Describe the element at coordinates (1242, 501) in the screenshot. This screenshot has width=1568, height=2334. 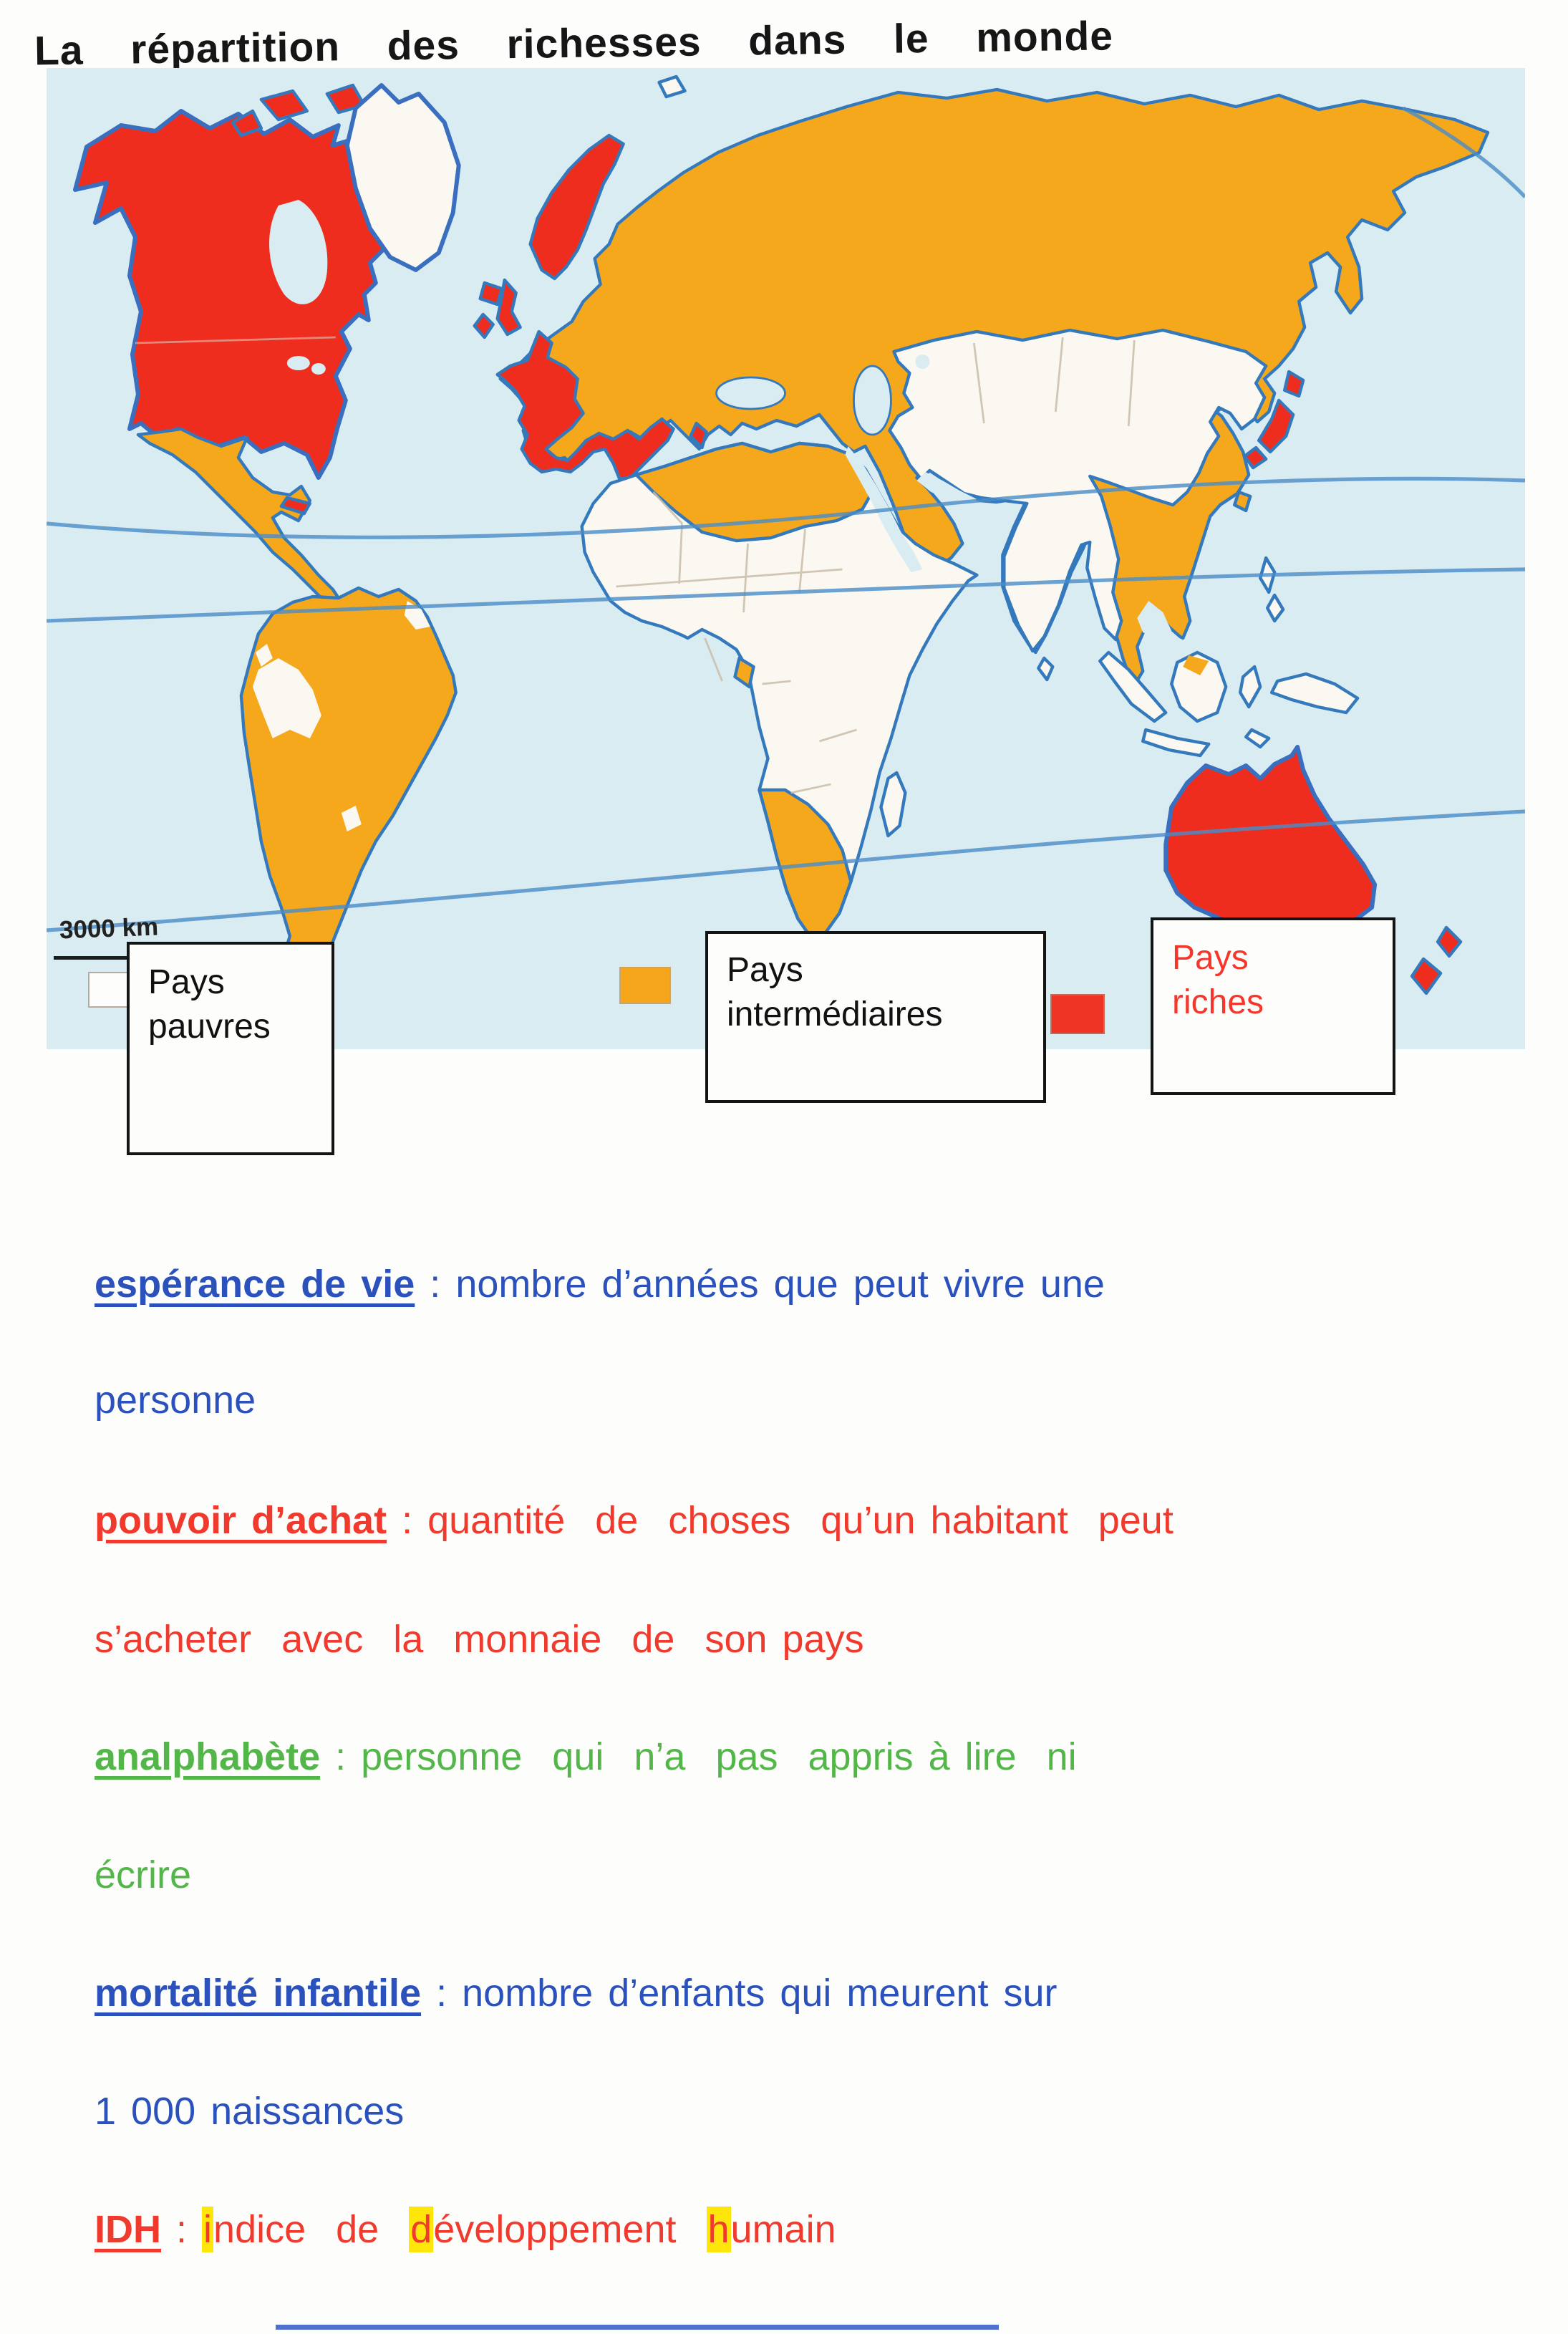
I see `taiwan` at that location.